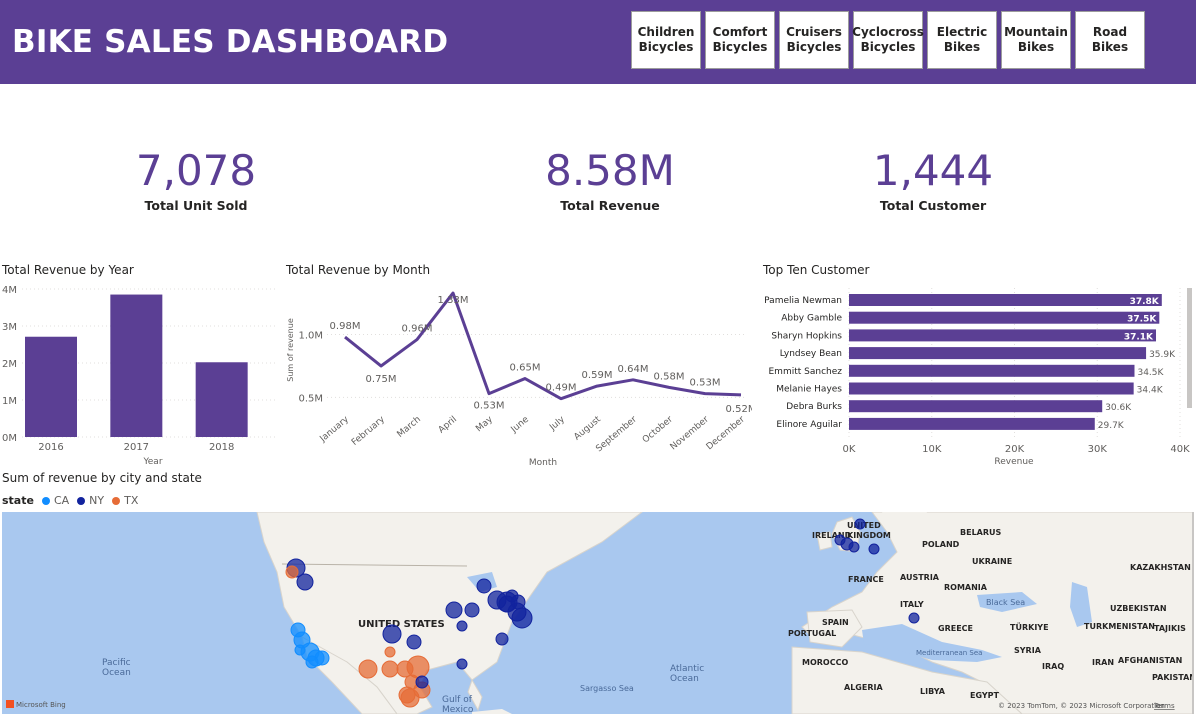 Image resolution: width=1196 pixels, height=714 pixels. What do you see at coordinates (557, 423) in the screenshot?
I see `x-tick-label: July` at bounding box center [557, 423].